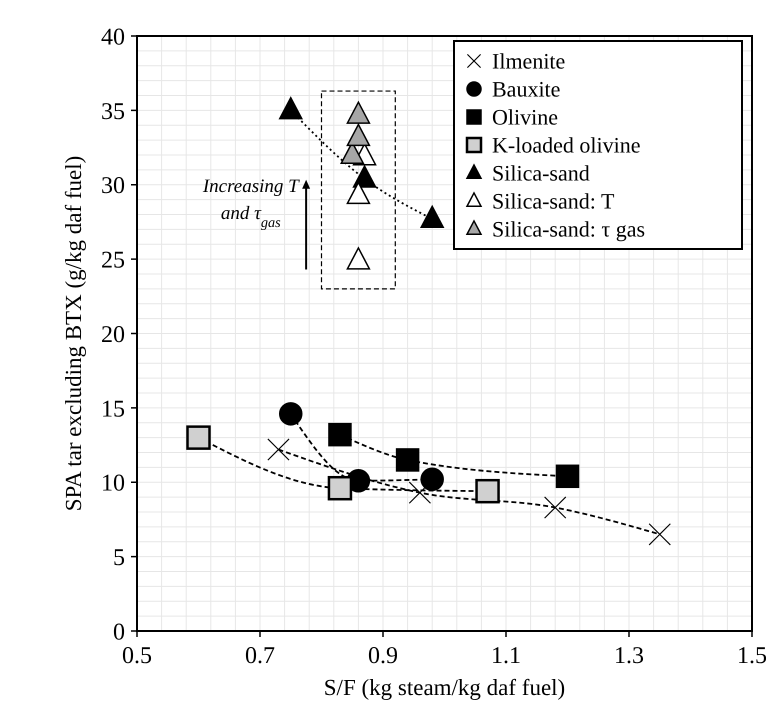 Image resolution: width=774 pixels, height=724 pixels. What do you see at coordinates (526, 89) in the screenshot?
I see `legend-label: Bauxite` at bounding box center [526, 89].